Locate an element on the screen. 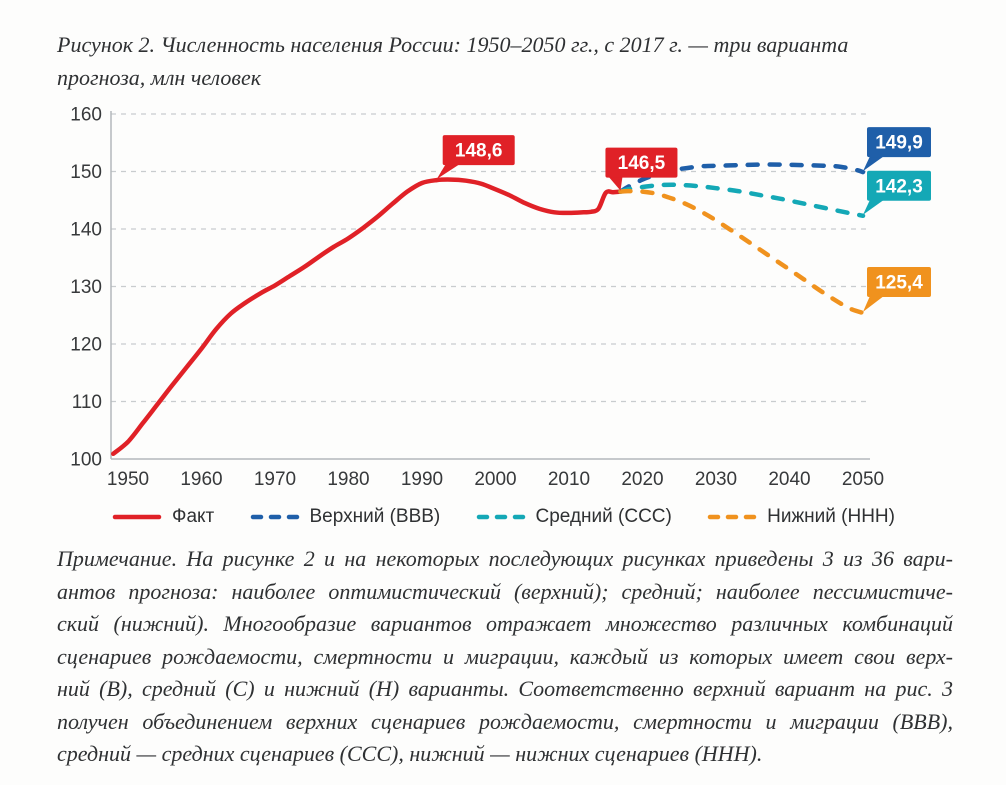  x-tick-label: 1980 is located at coordinates (348, 479).